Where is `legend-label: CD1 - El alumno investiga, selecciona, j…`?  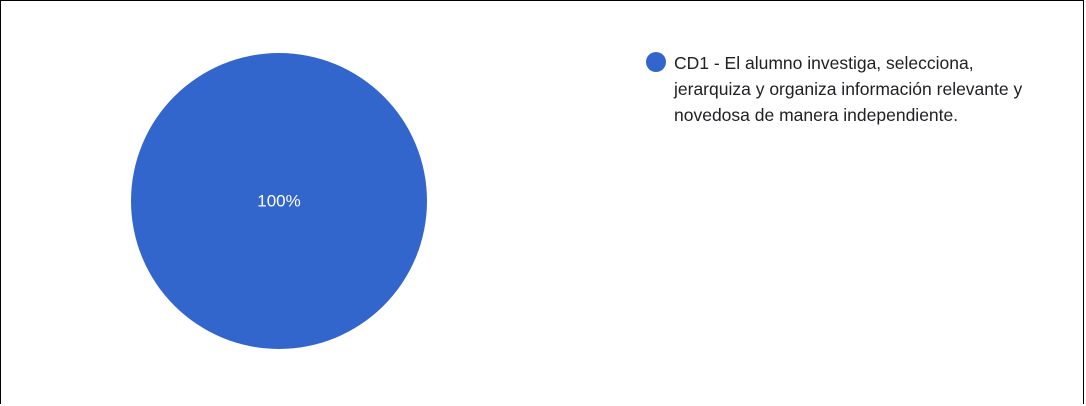 legend-label: CD1 - El alumno investiga, selecciona, j… is located at coordinates (848, 89).